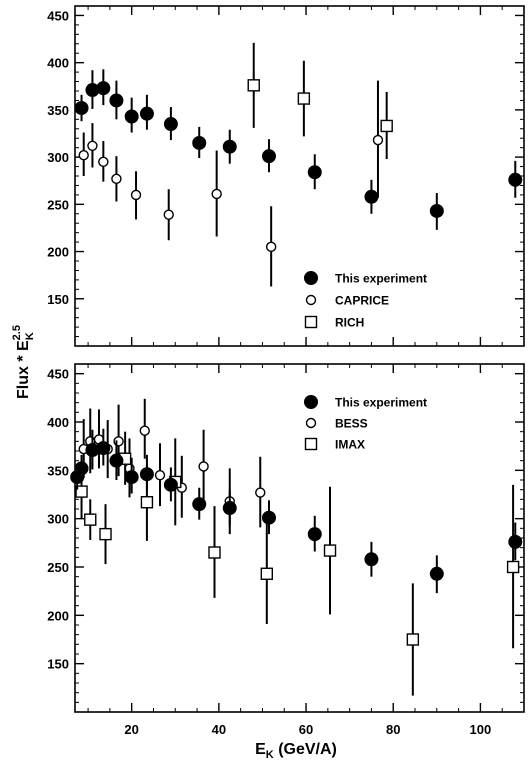 This screenshot has width=528, height=768. Describe the element at coordinates (219, 729) in the screenshot. I see `x-tick-label: 40` at that location.